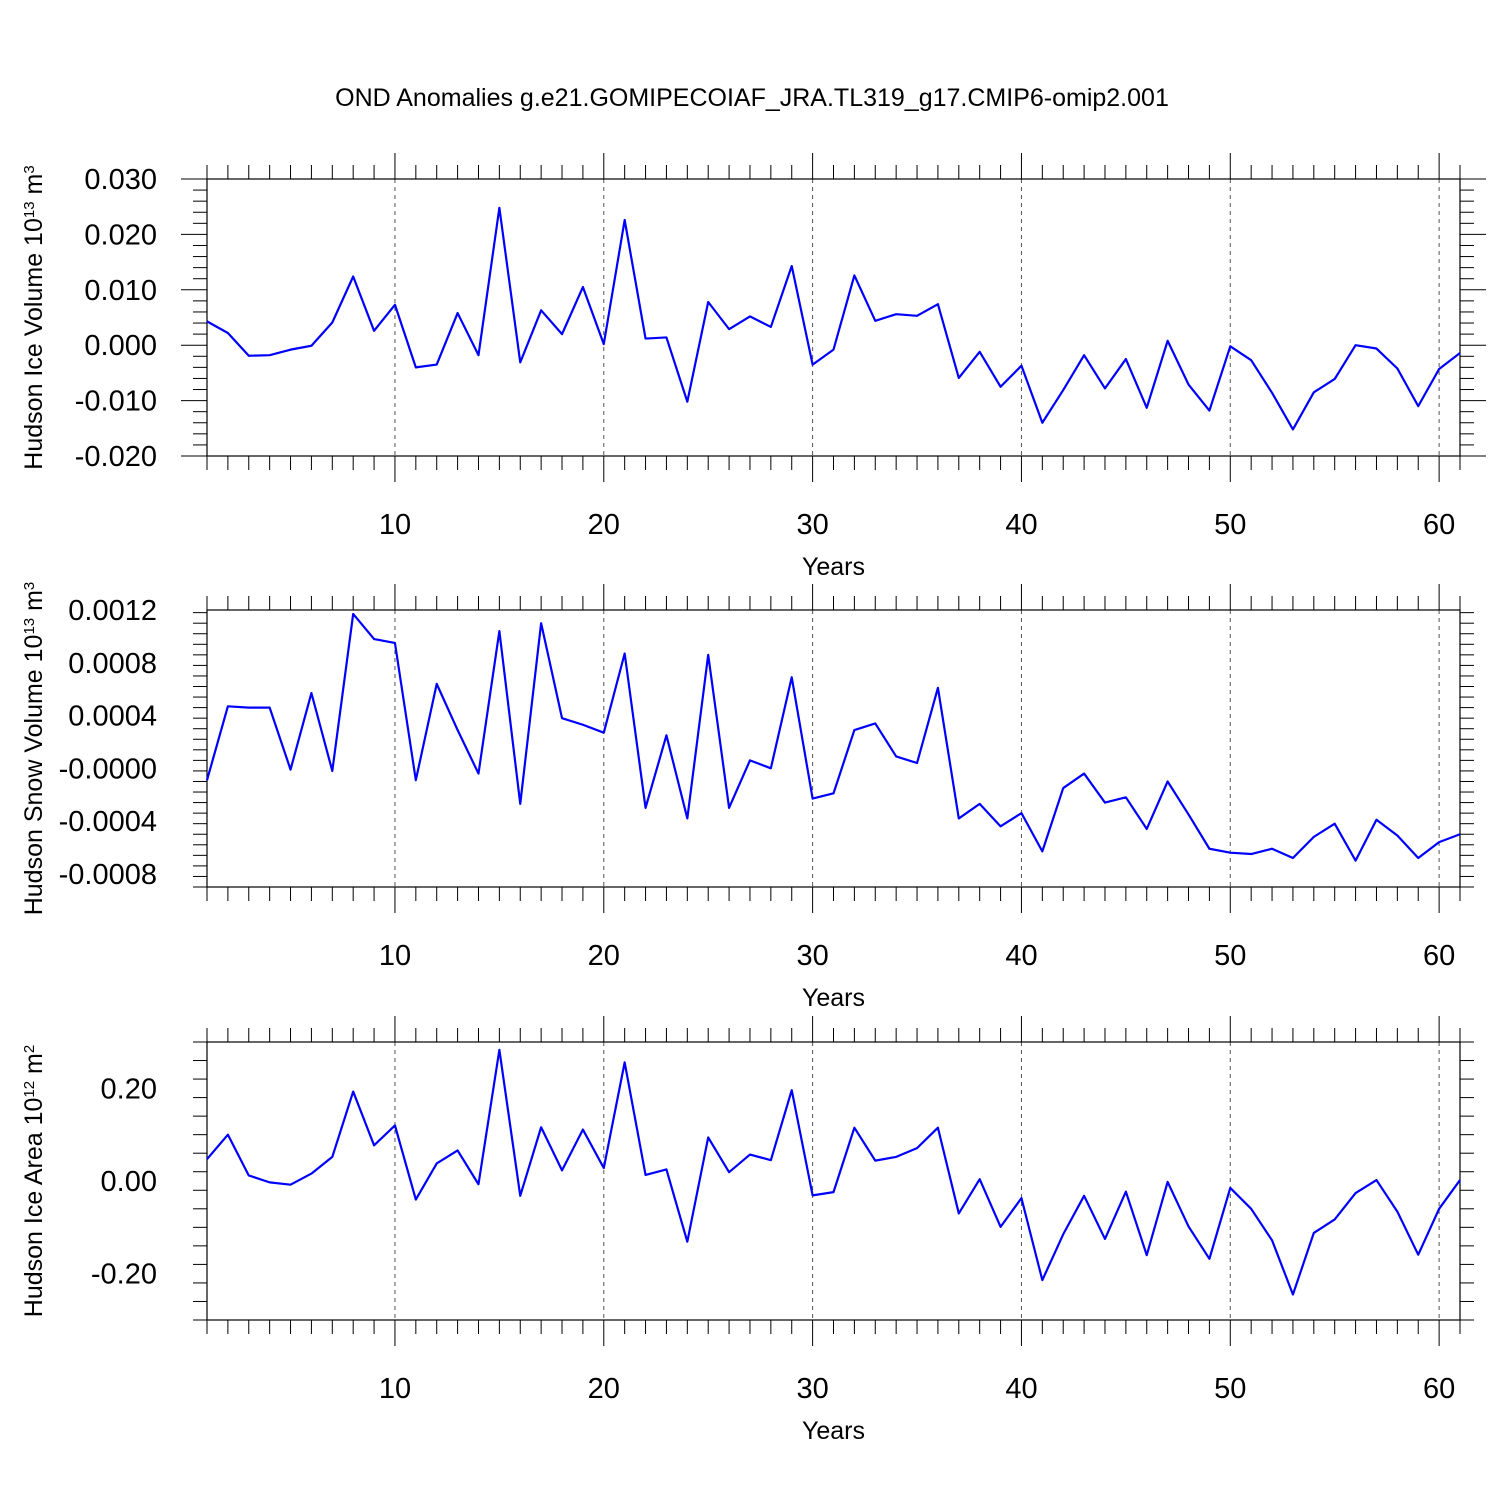  I want to click on y-axis-title: Hudson Ice Area 1012 m2, so click(34, 1181).